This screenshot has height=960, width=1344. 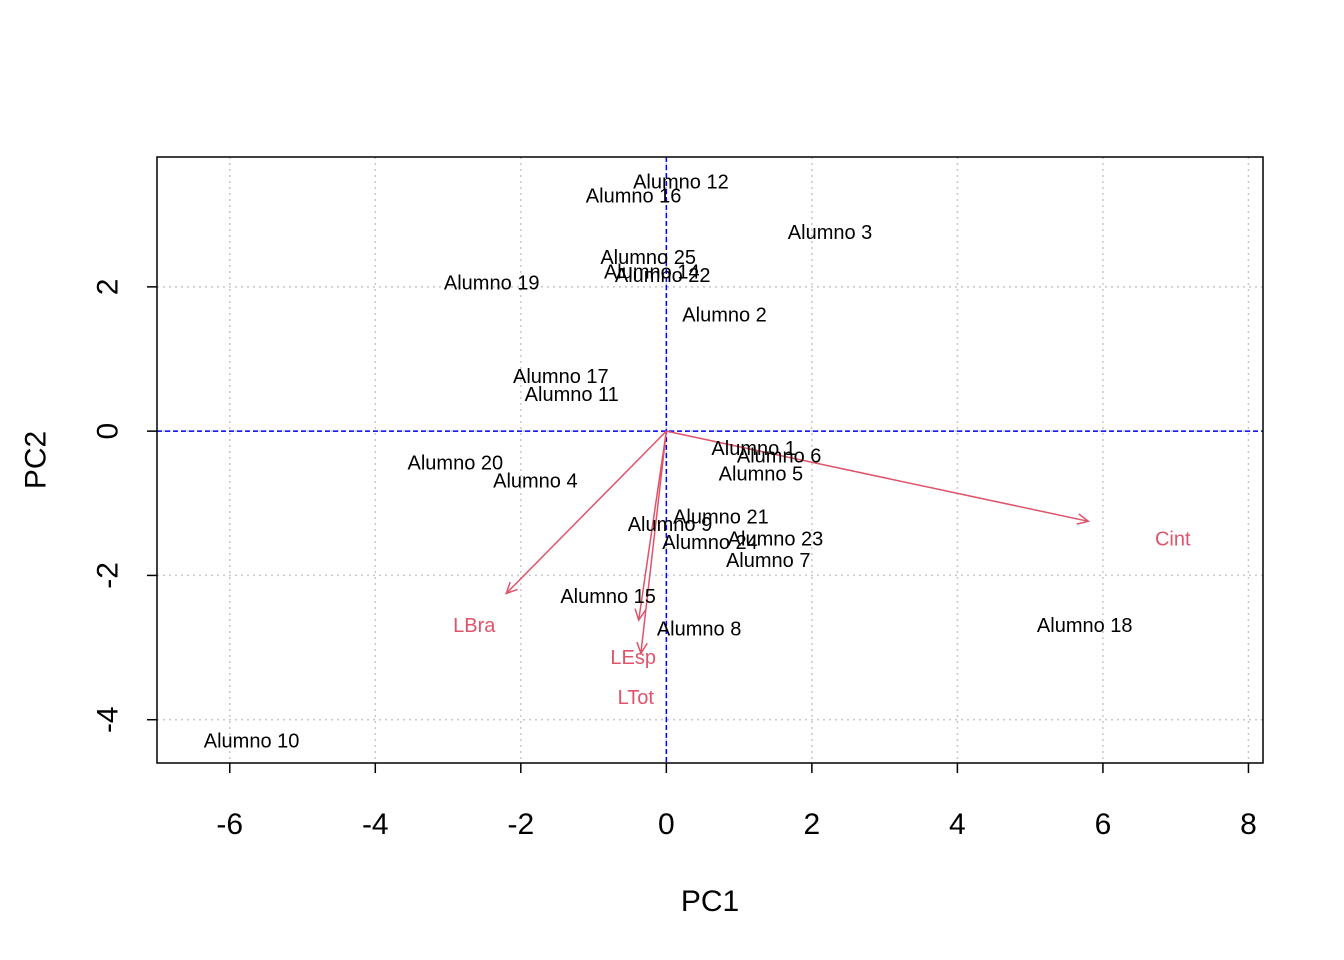 What do you see at coordinates (761, 474) in the screenshot?
I see `point-label: Alumno 5` at bounding box center [761, 474].